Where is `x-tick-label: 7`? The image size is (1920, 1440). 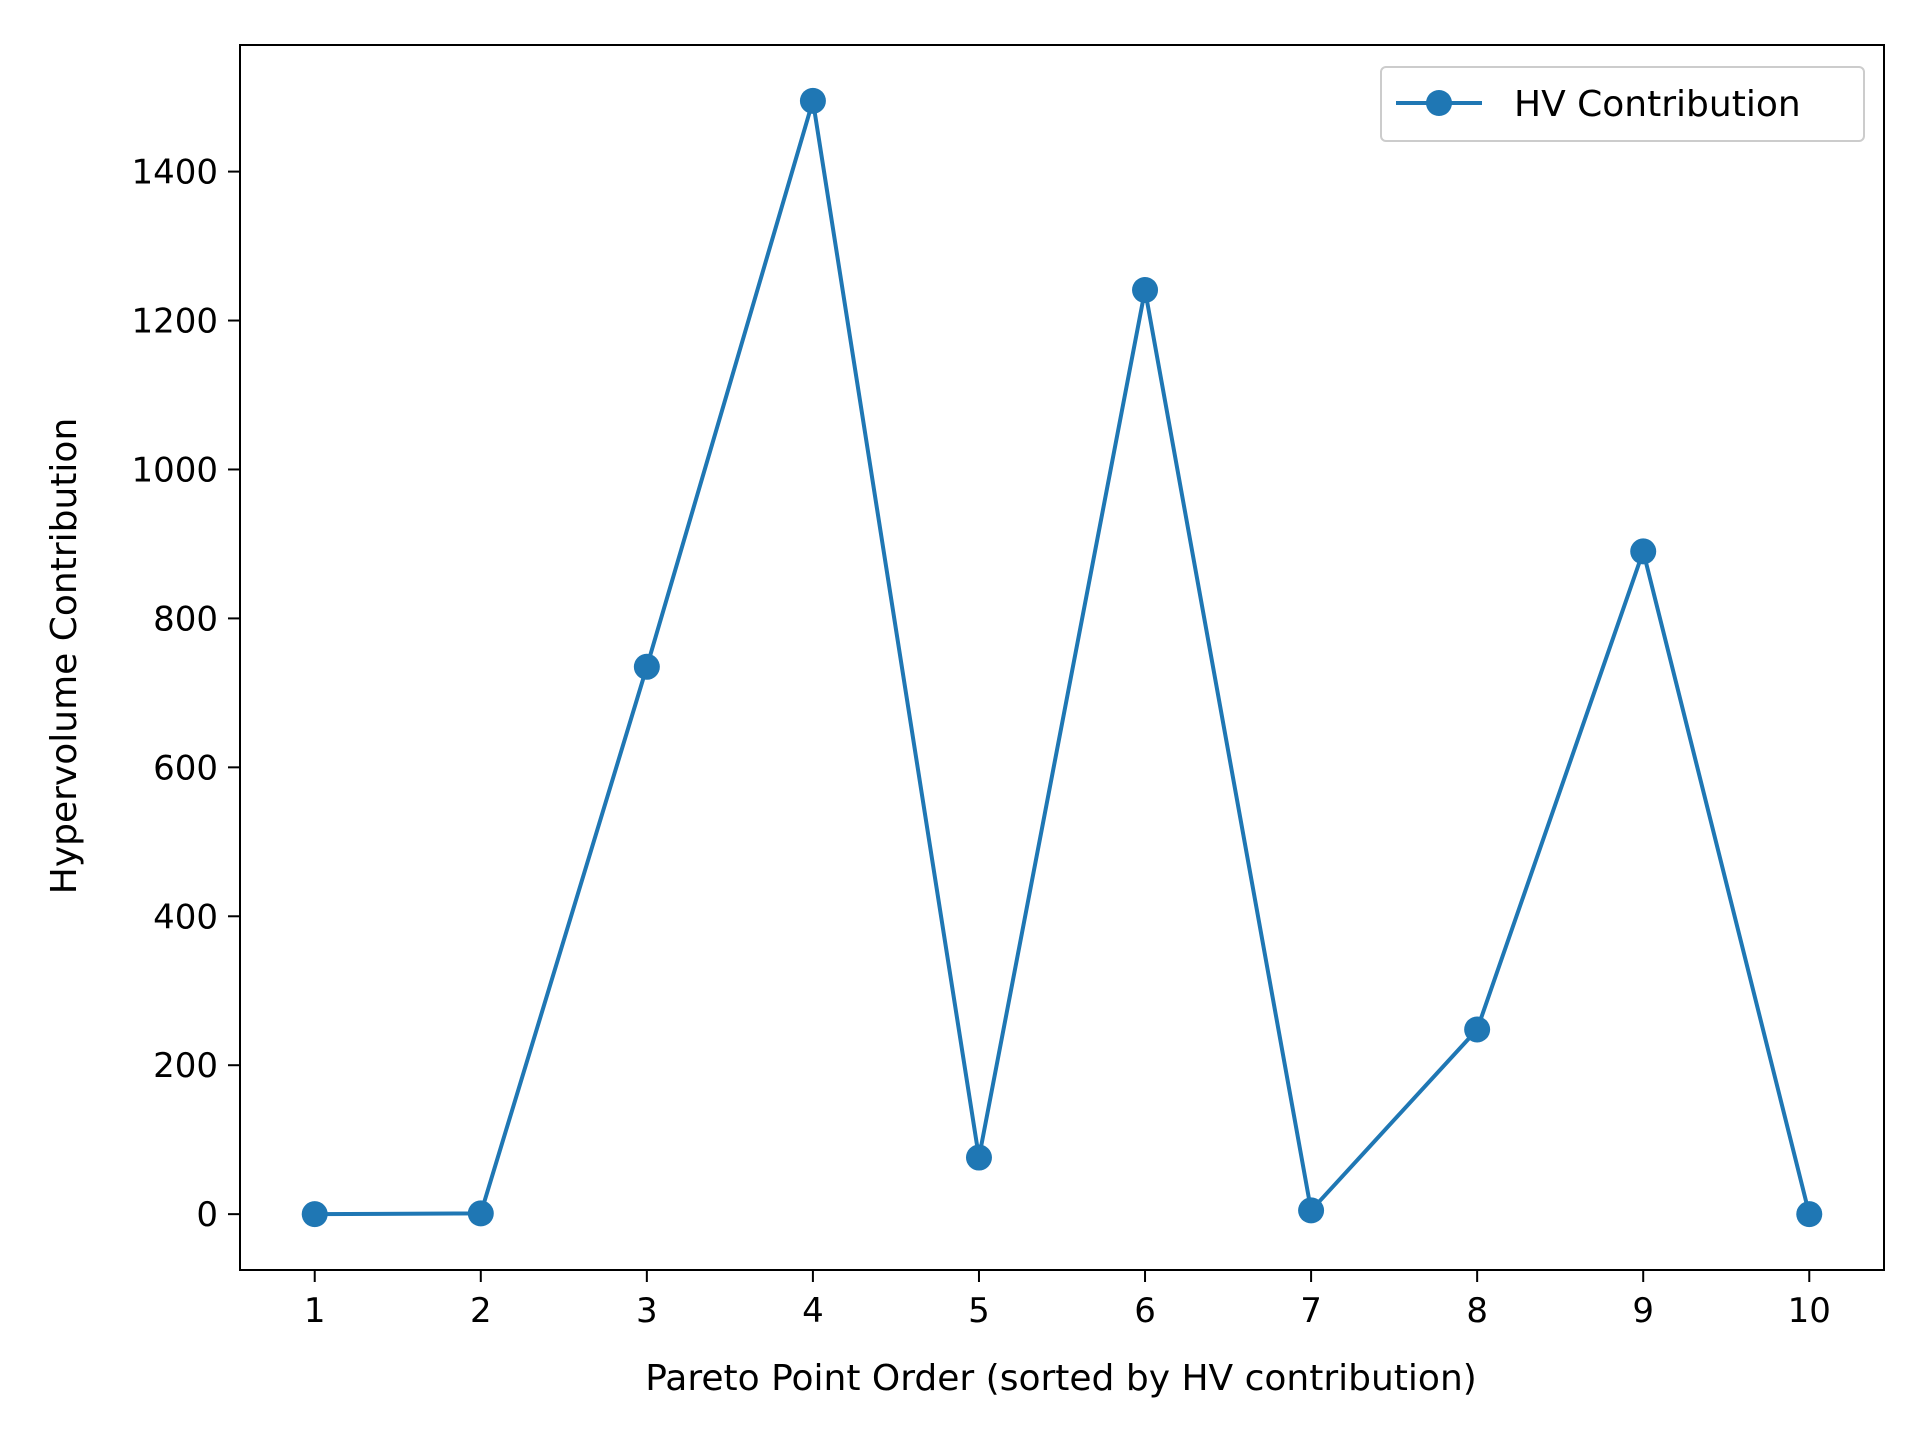
x-tick-label: 7 is located at coordinates (1311, 1311).